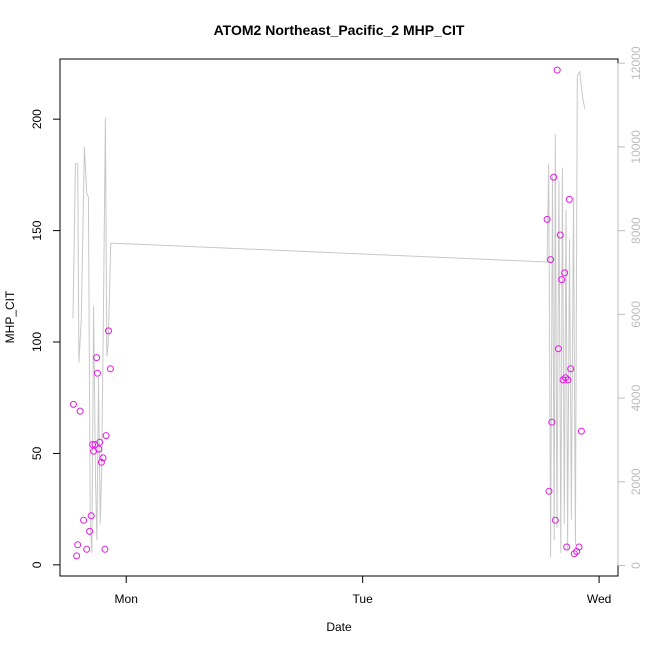 The height and width of the screenshot is (650, 650). I want to click on y-axis-right: 0 2000 4000 6000 8000 10000 12000, so click(630, 307).